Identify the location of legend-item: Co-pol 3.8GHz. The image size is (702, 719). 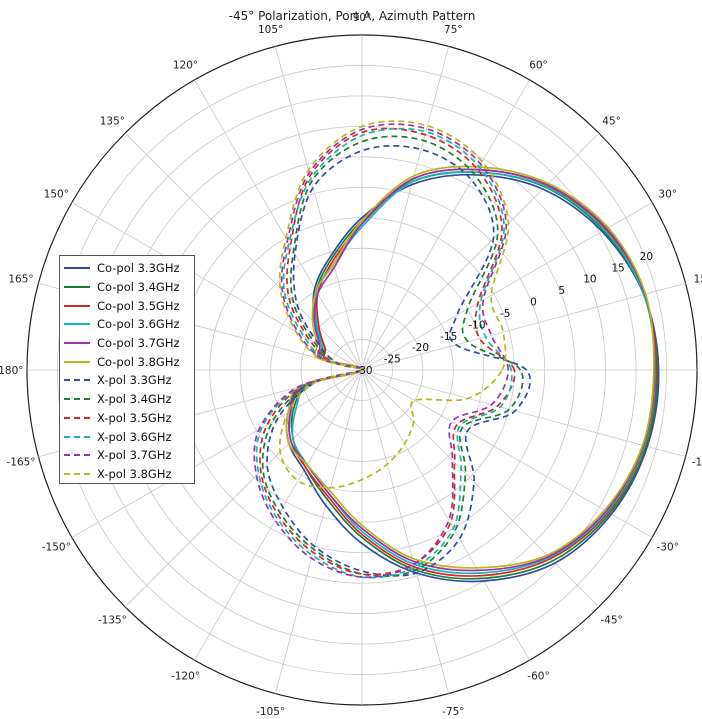
(129, 361).